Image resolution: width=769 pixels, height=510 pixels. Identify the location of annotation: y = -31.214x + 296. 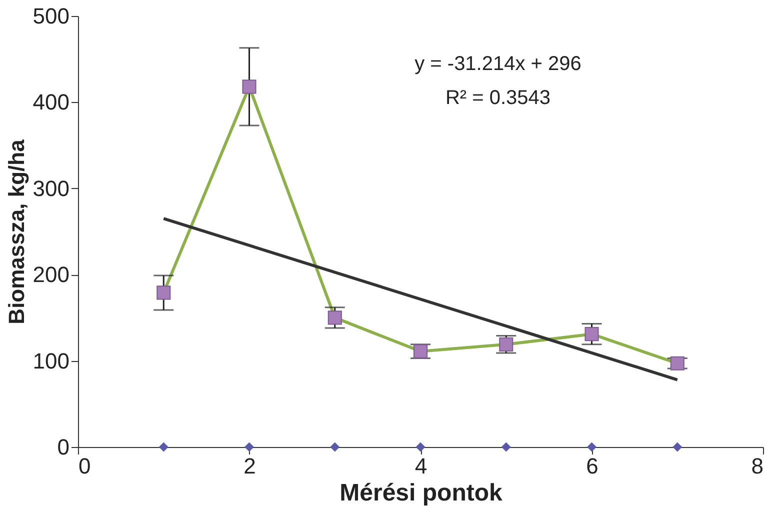
(498, 64).